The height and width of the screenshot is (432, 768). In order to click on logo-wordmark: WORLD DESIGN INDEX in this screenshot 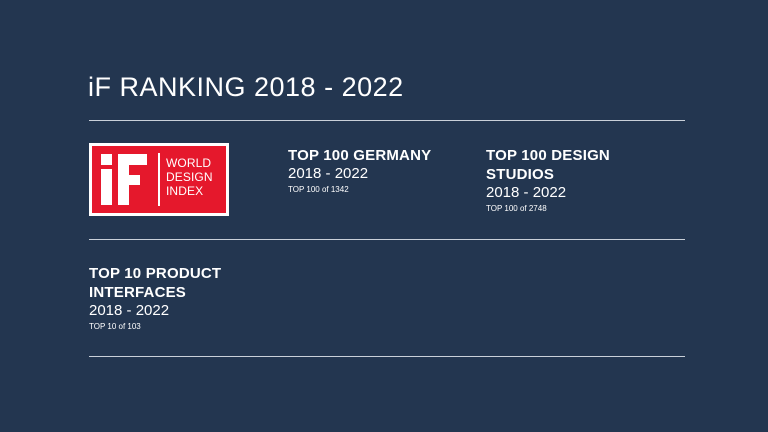, I will do `click(189, 177)`.